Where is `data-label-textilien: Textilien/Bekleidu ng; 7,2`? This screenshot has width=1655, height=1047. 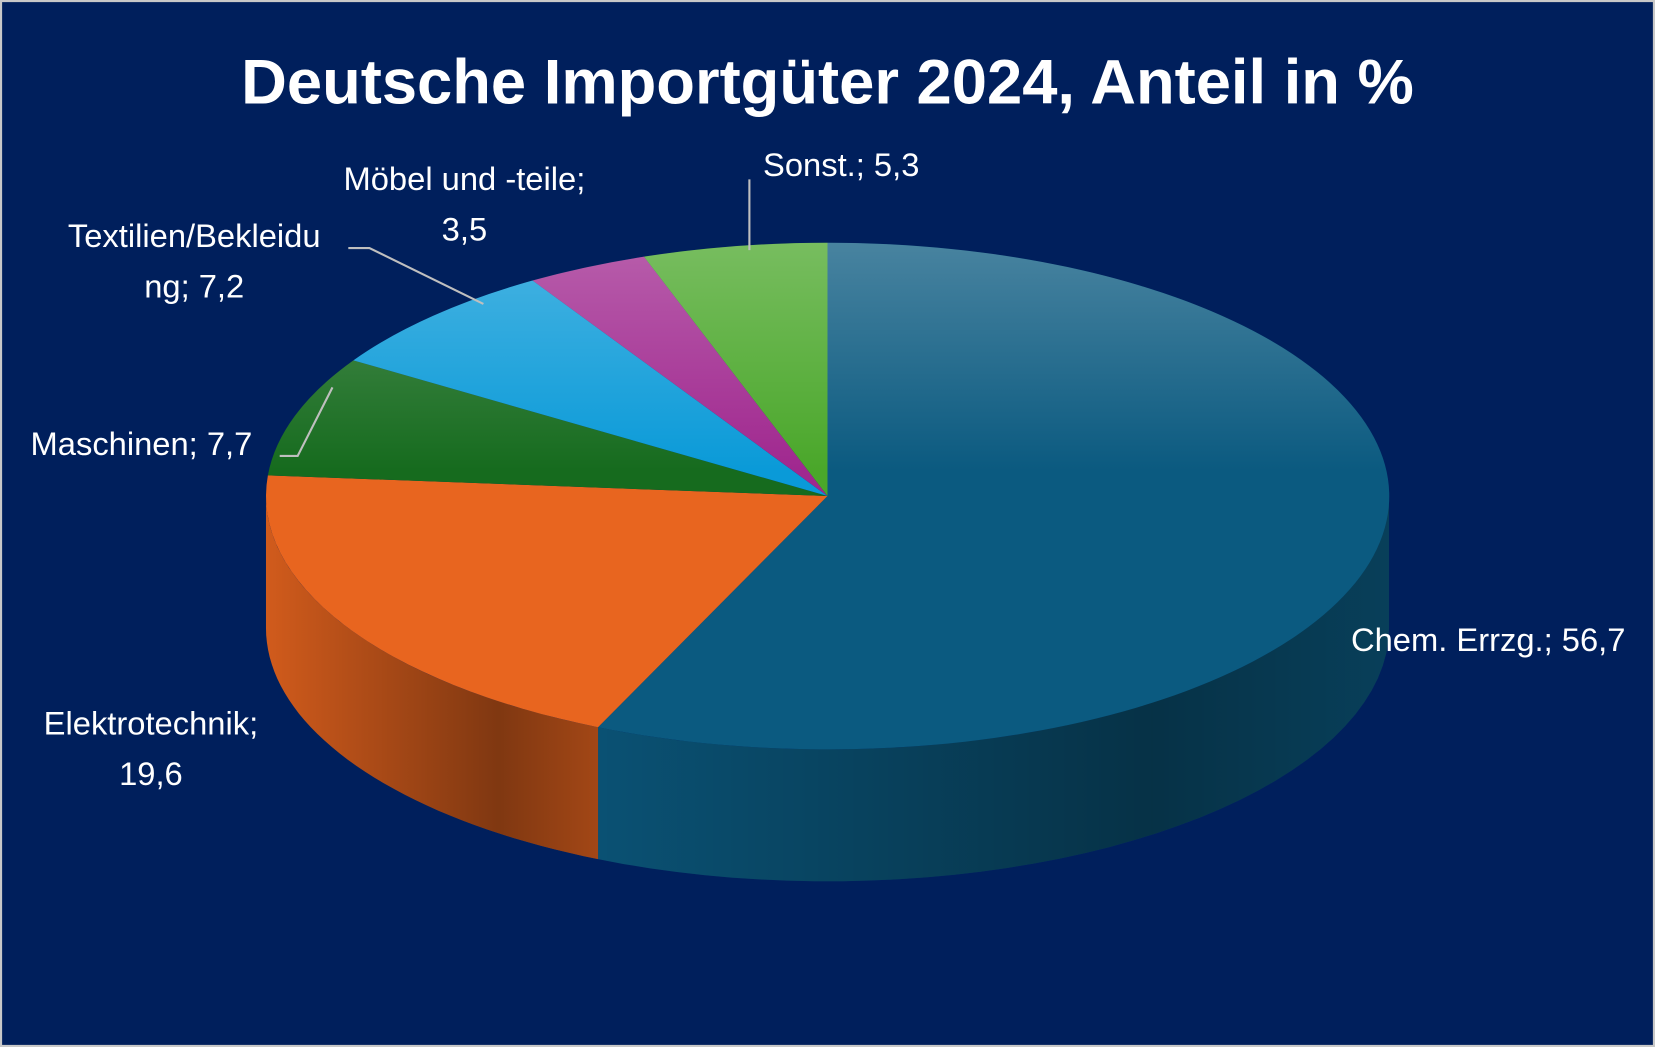
data-label-textilien: Textilien/Bekleidu ng; 7,2 is located at coordinates (194, 261).